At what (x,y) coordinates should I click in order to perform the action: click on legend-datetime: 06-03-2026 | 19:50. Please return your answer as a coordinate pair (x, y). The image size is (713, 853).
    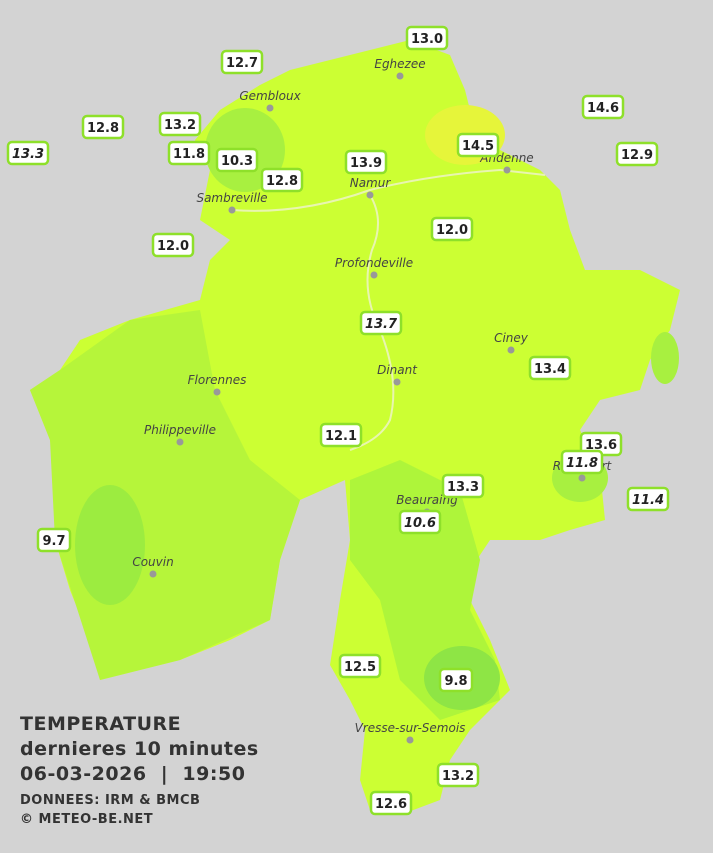
    Looking at the image, I should click on (132, 774).